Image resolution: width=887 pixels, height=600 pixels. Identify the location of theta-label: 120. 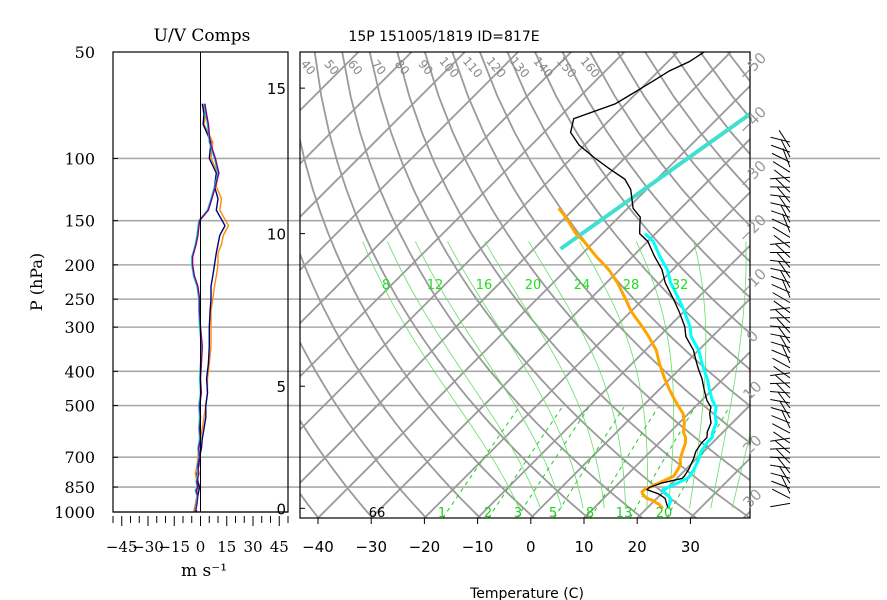
(495, 67).